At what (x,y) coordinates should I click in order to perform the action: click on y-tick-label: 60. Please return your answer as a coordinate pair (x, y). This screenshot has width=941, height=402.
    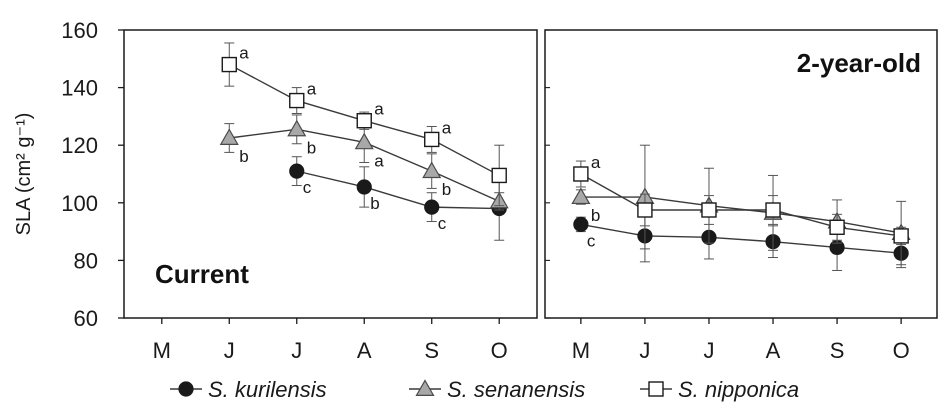
    Looking at the image, I should click on (86, 318).